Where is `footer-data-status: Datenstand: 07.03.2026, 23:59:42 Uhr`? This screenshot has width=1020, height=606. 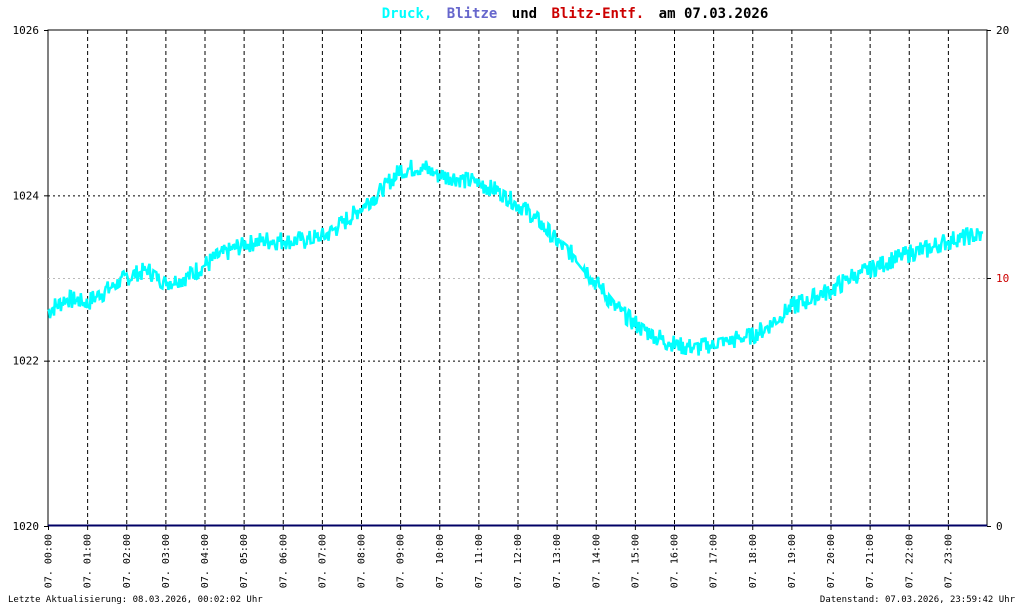
footer-data-status: Datenstand: 07.03.2026, 23:59:42 Uhr is located at coordinates (918, 600).